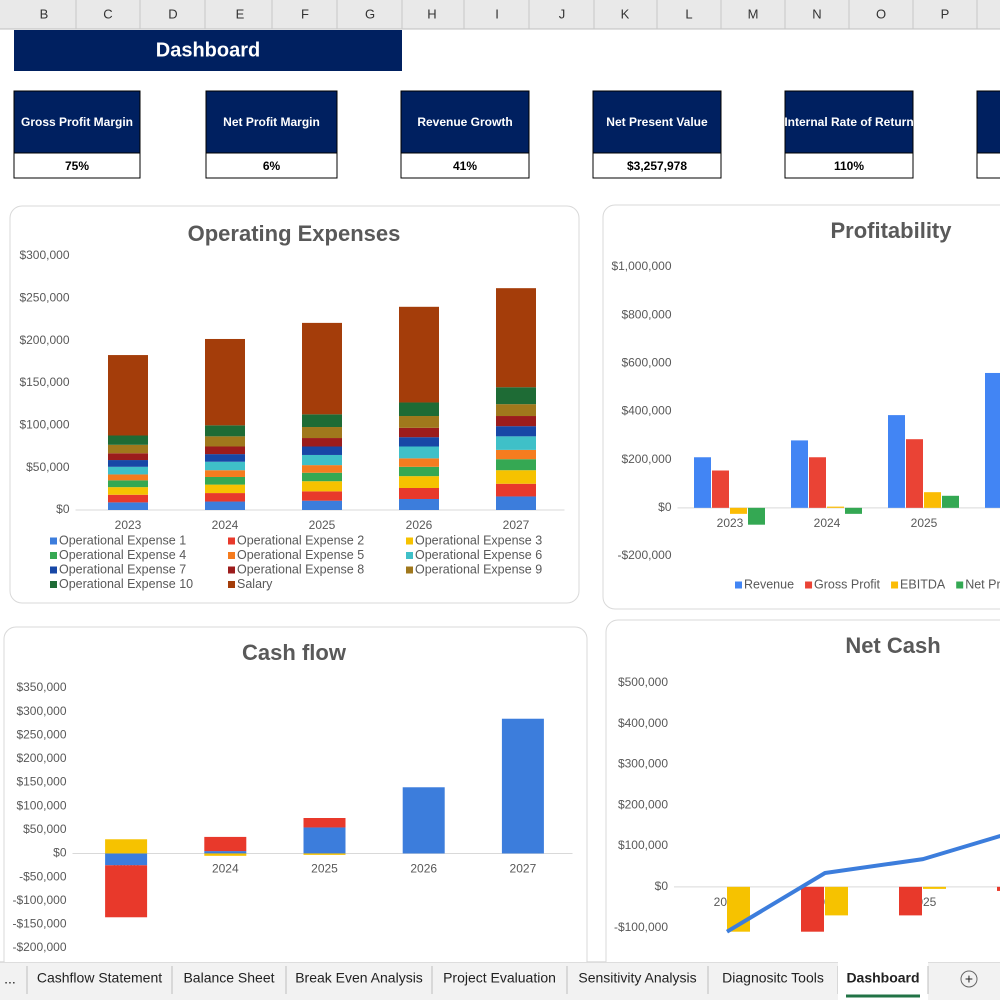 This screenshot has height=1000, width=1000. I want to click on sheet-tab: Dashboard, so click(882, 978).